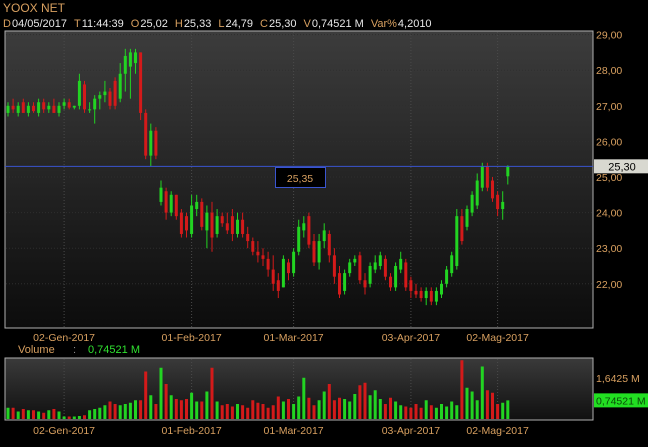 The image size is (648, 447). Describe the element at coordinates (102, 24) in the screenshot. I see `info-value: 11:44:39` at that location.